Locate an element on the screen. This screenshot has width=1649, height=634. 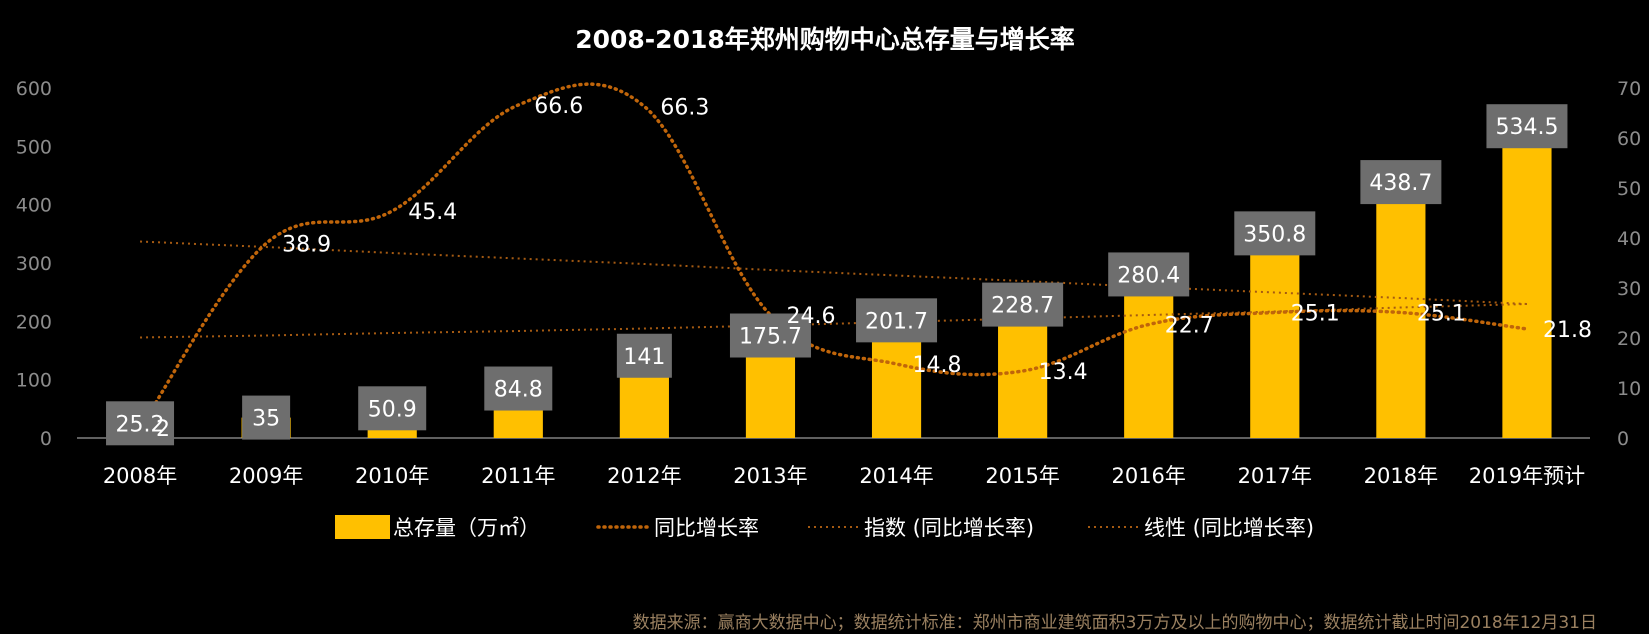
rate-data-label: 66.3 is located at coordinates (684, 108).